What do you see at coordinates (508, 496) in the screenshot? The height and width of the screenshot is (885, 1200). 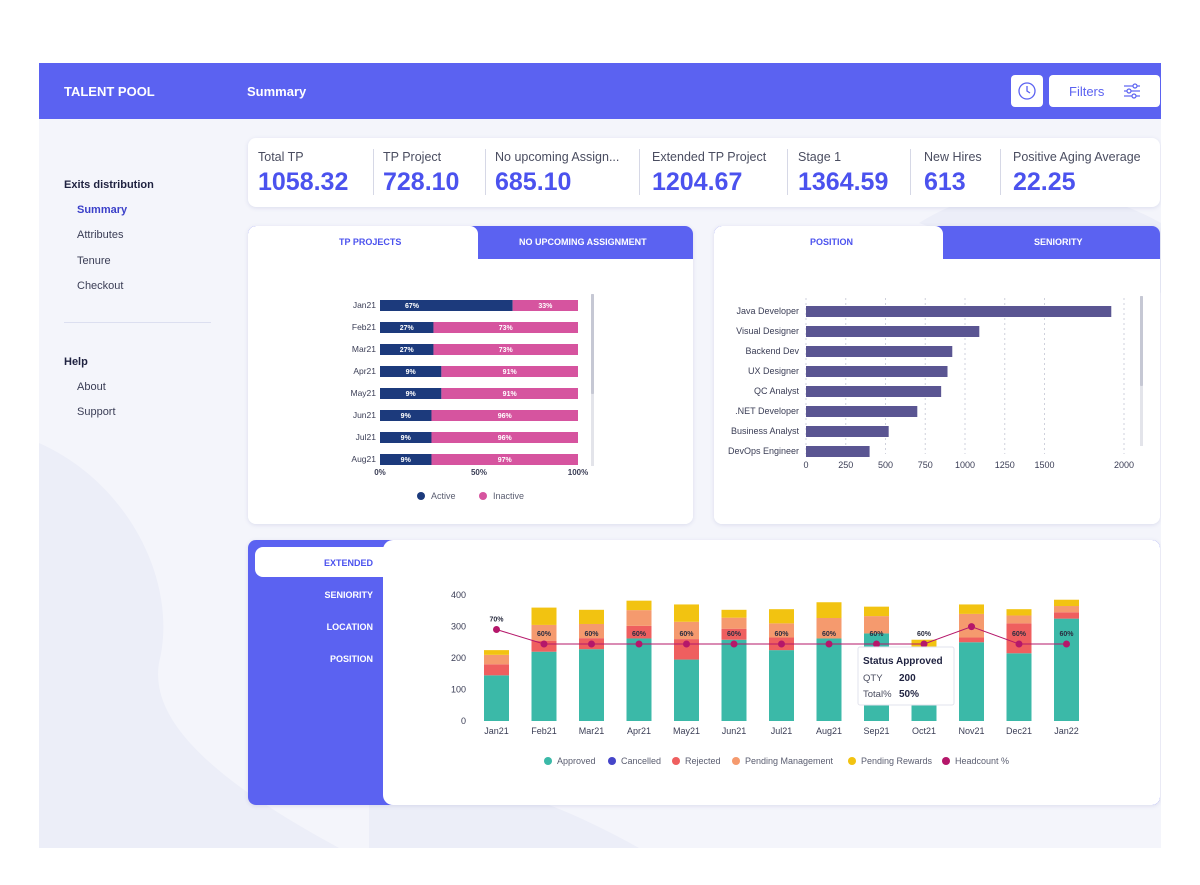 I see `legend-label-inactive: Inactive` at bounding box center [508, 496].